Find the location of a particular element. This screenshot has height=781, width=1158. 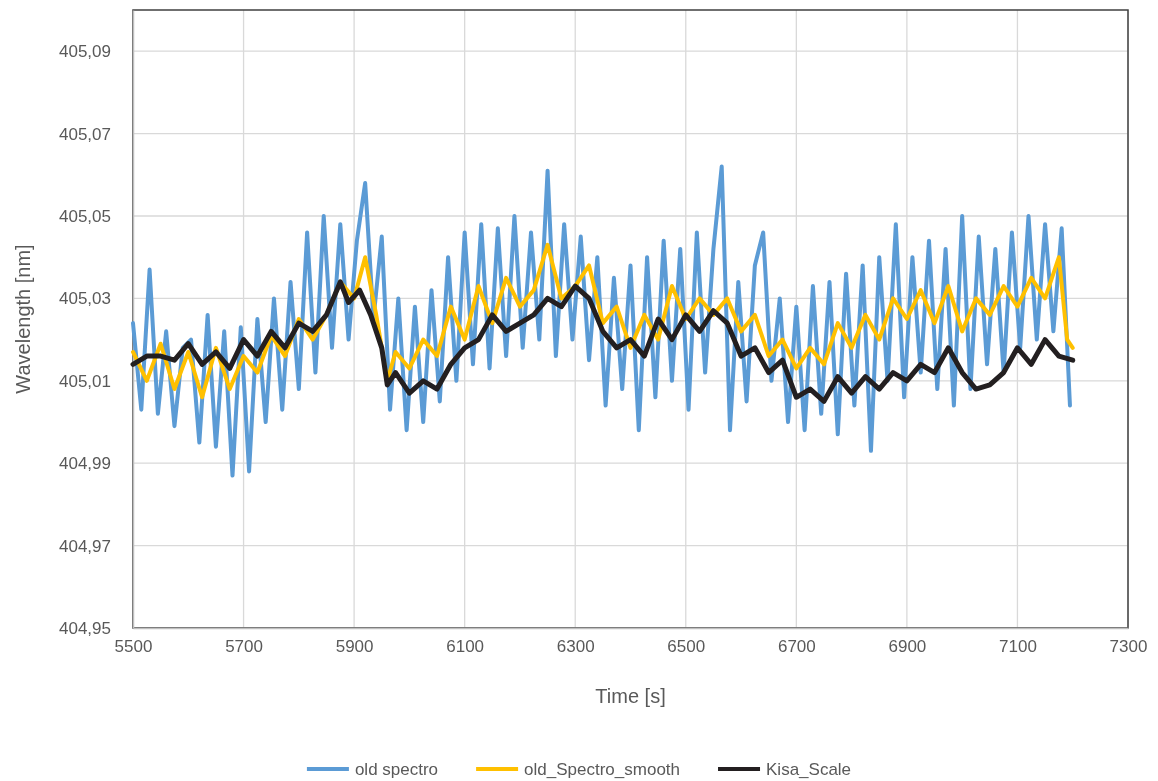

legend-label: Kisa_Scale is located at coordinates (809, 769).